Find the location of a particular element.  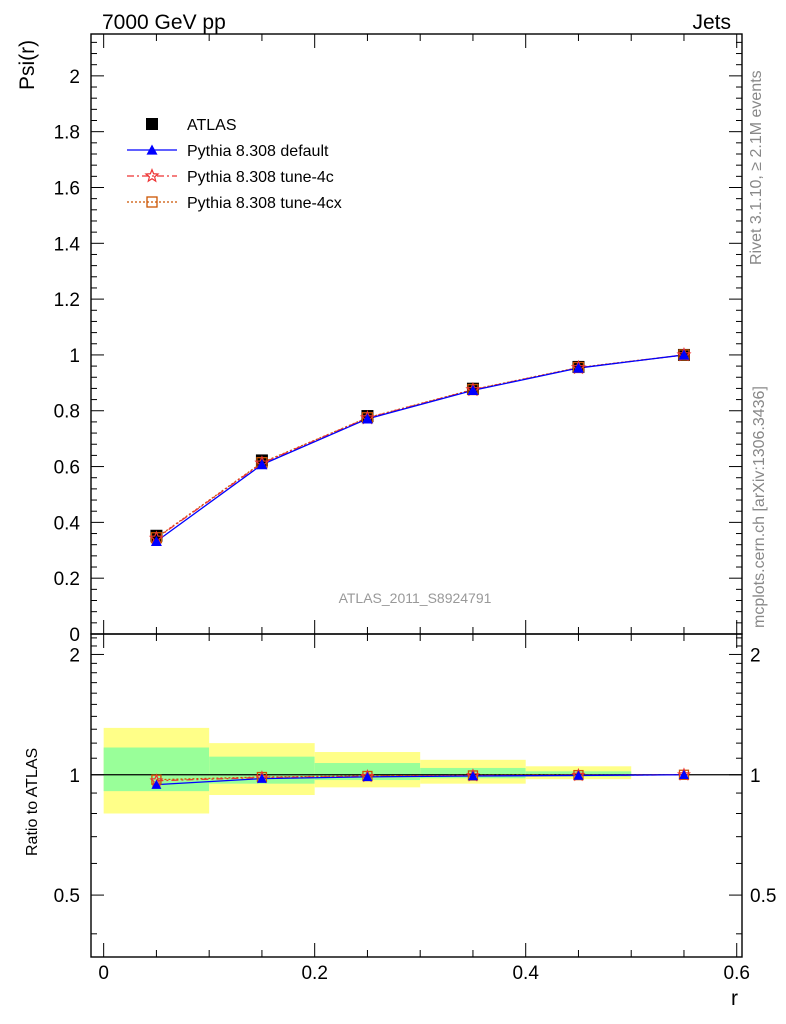

legend-label: Pythia 8.308 default is located at coordinates (258, 151).